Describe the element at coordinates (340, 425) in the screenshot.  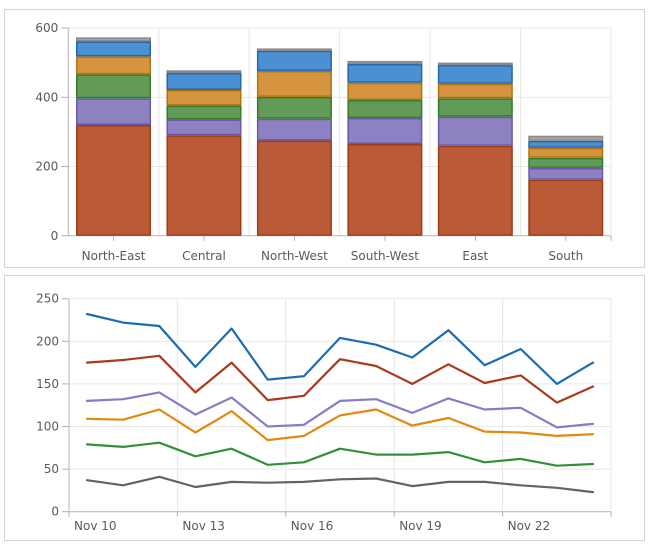
I see `line-series-orange-series` at that location.